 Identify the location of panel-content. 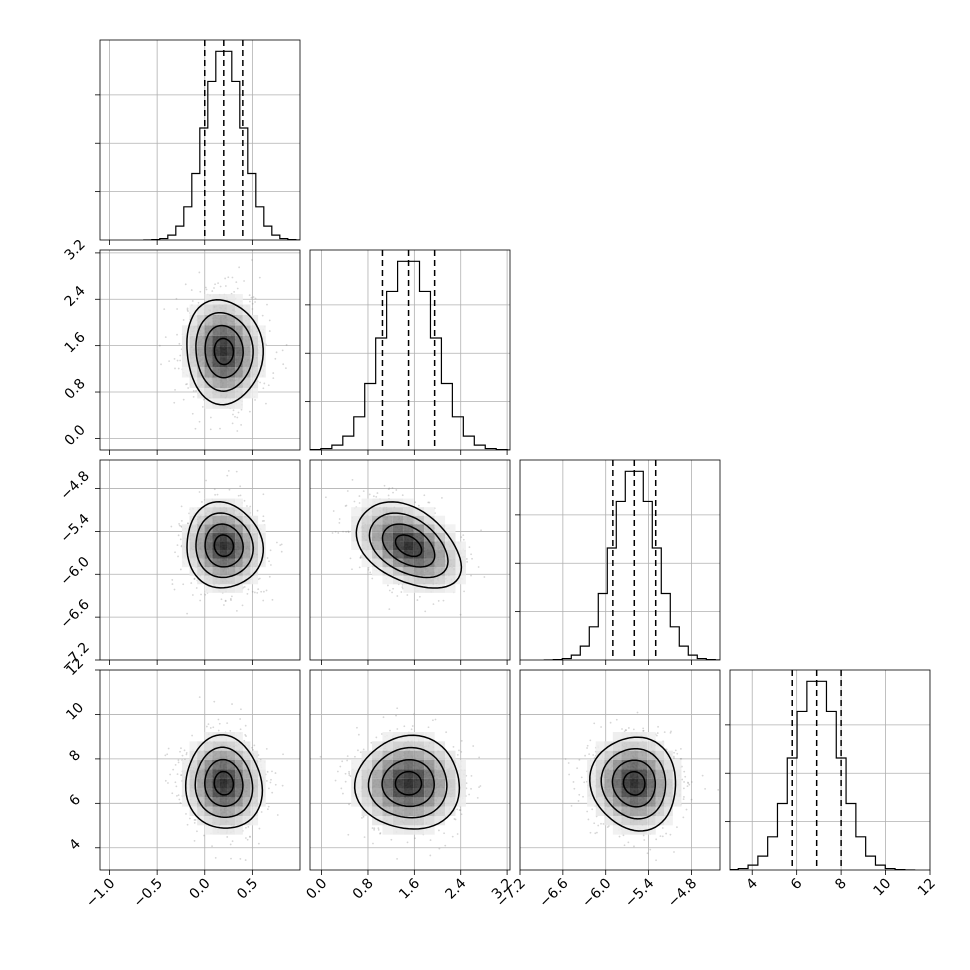
(410, 560).